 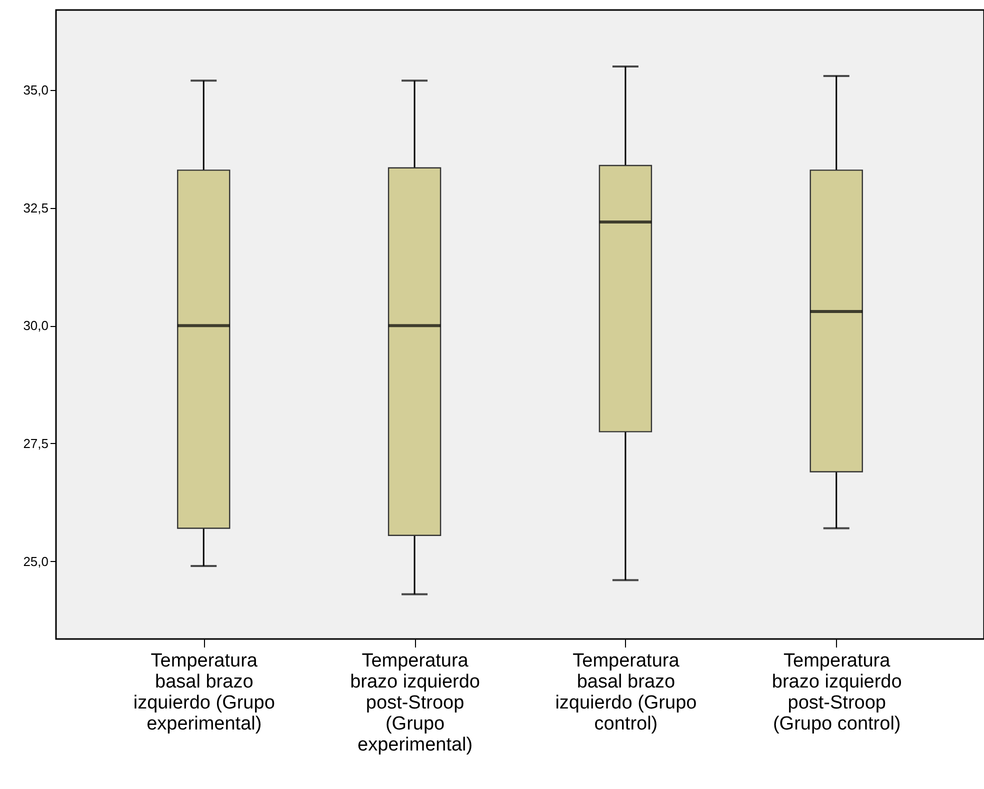 I want to click on x-tick-label: Temperatura basal brazo izquierdo (Grupo experimental), so click(x=204, y=692).